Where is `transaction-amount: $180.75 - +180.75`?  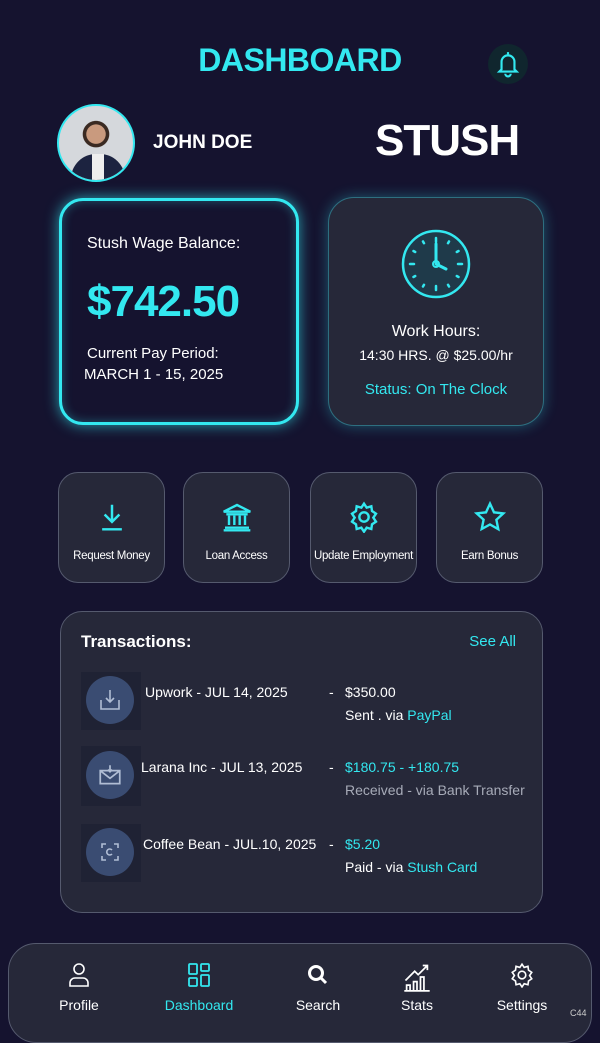 transaction-amount: $180.75 - +180.75 is located at coordinates (402, 767).